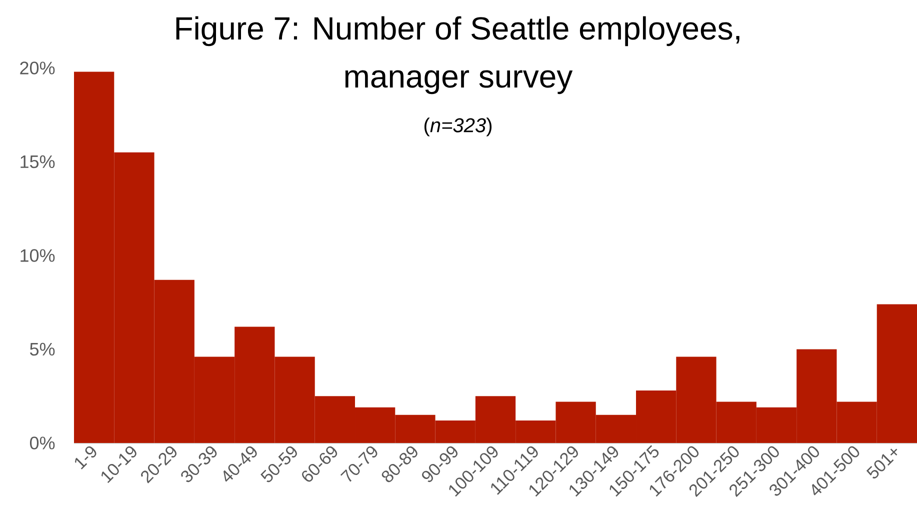  Describe the element at coordinates (37, 255) in the screenshot. I see `y-tick-label: 10%` at that location.